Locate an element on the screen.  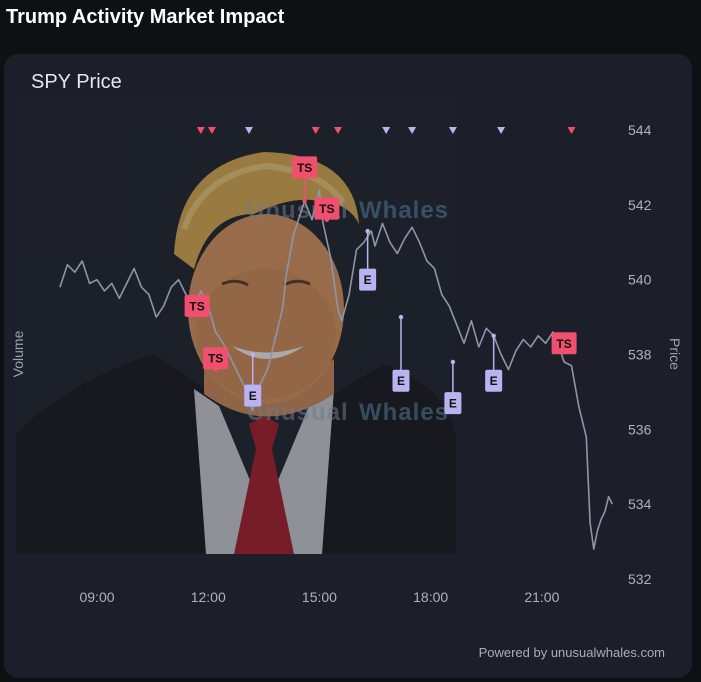
y-tick-label: 542 is located at coordinates (640, 205).